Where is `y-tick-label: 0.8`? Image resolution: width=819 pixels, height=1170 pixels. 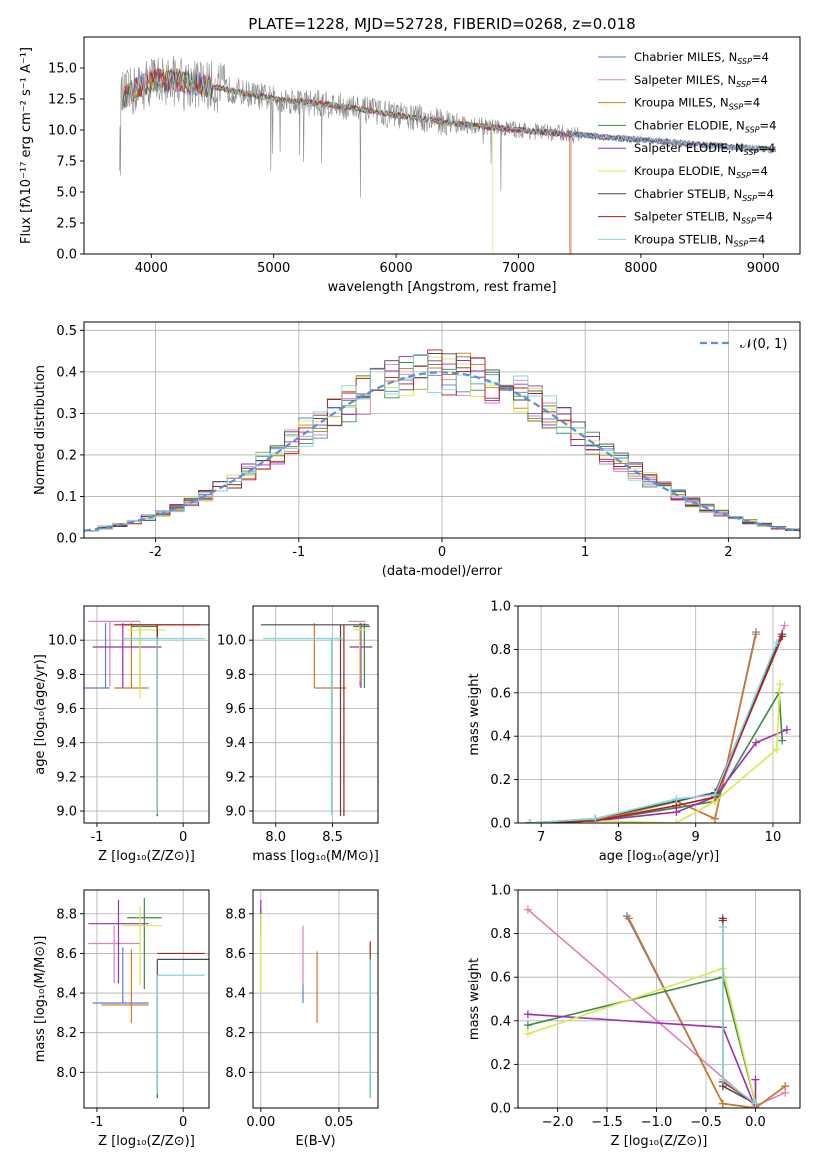
y-tick-label: 0.8 is located at coordinates (500, 934).